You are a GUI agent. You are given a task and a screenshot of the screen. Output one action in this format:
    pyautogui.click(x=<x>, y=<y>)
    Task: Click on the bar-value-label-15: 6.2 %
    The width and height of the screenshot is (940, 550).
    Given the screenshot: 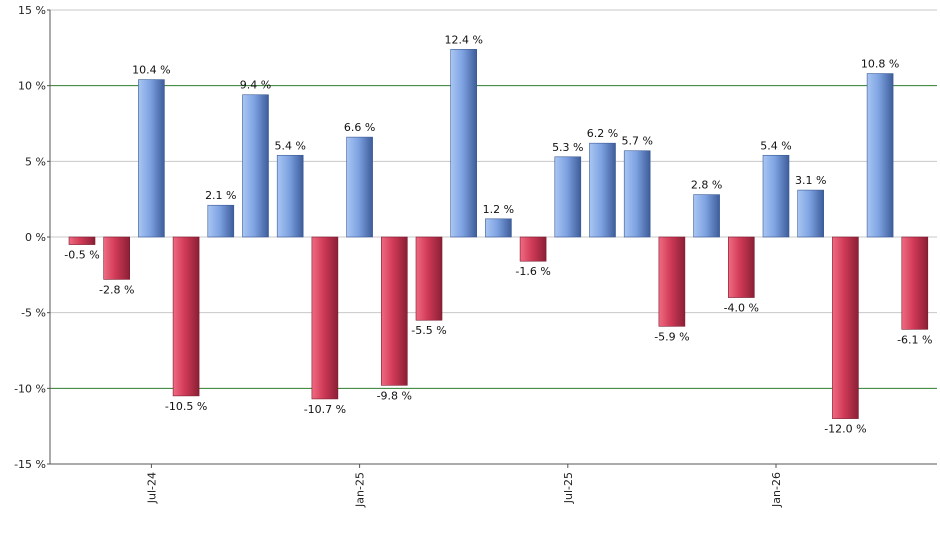 What is the action you would take?
    pyautogui.click(x=602, y=133)
    